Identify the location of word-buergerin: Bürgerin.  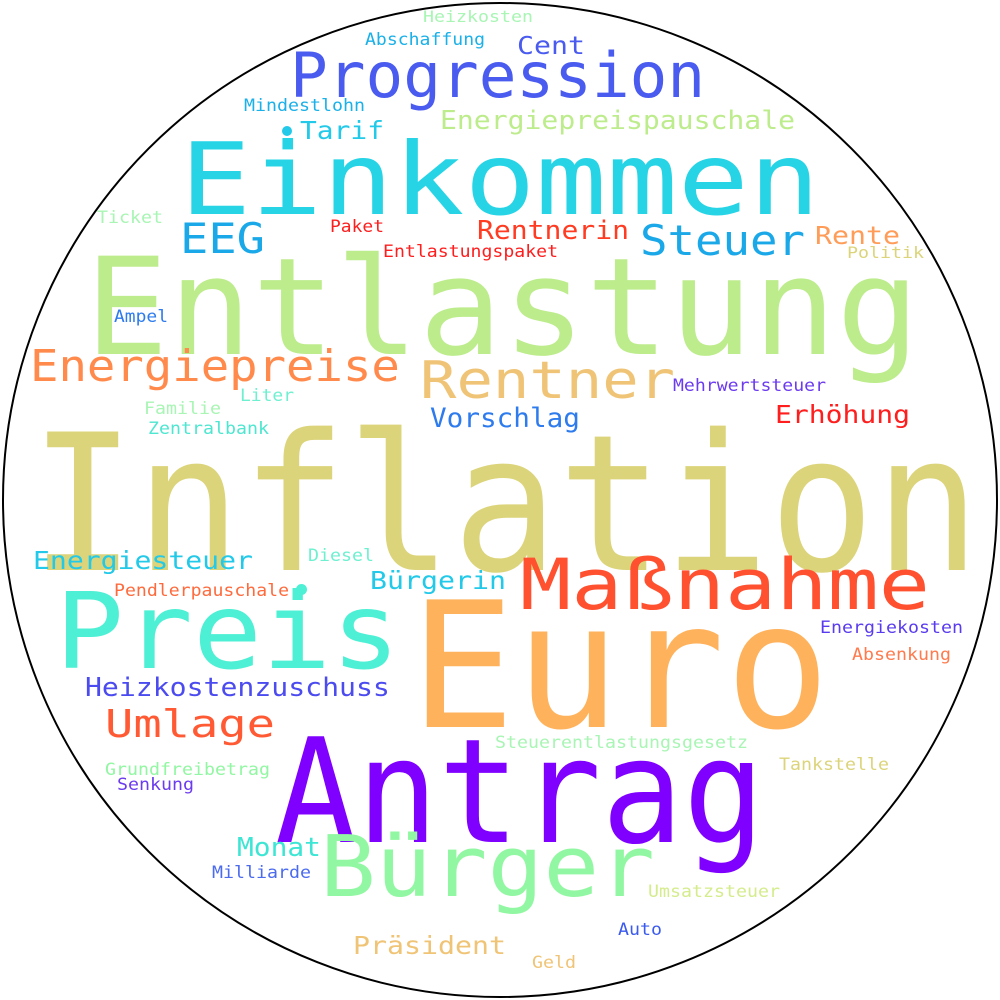
(438, 580).